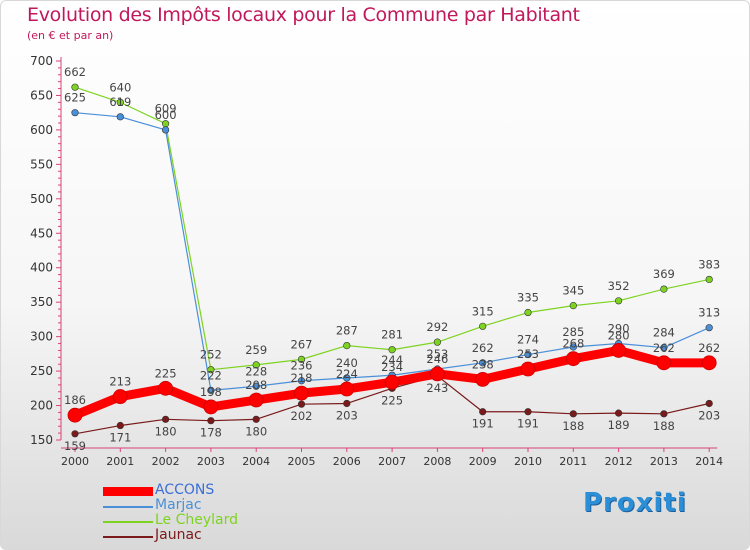 The height and width of the screenshot is (550, 750). I want to click on legend-label: Le Cheylard, so click(197, 520).